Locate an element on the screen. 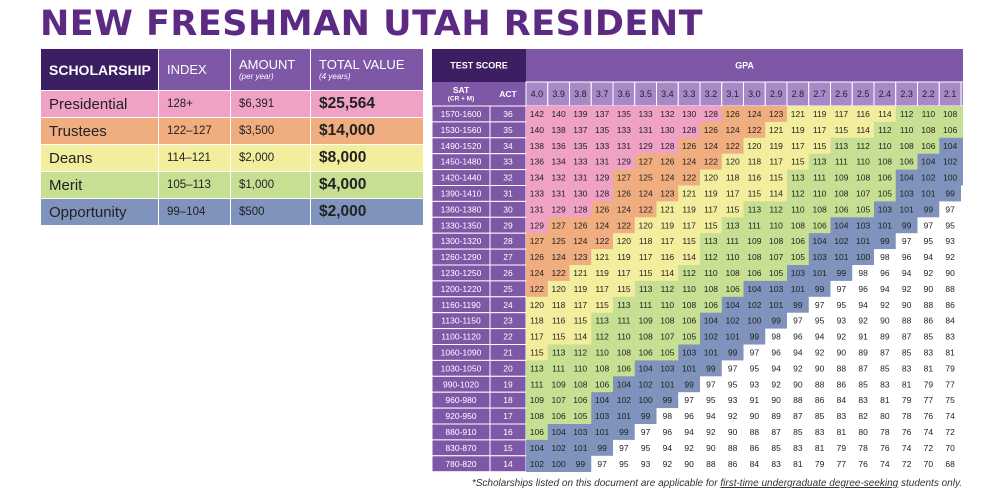 The height and width of the screenshot is (500, 1000). gpa-column-label: 2.6 is located at coordinates (841, 94).